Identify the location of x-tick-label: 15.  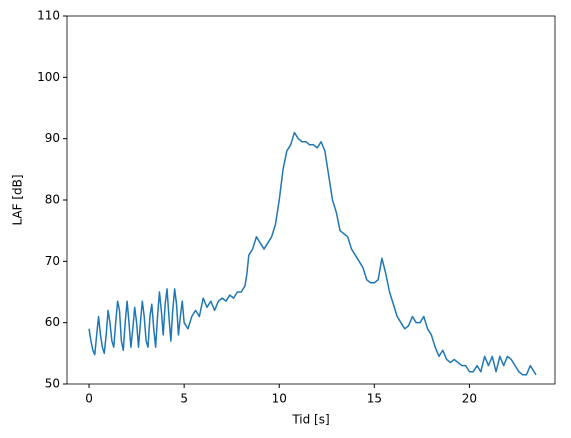
(374, 399).